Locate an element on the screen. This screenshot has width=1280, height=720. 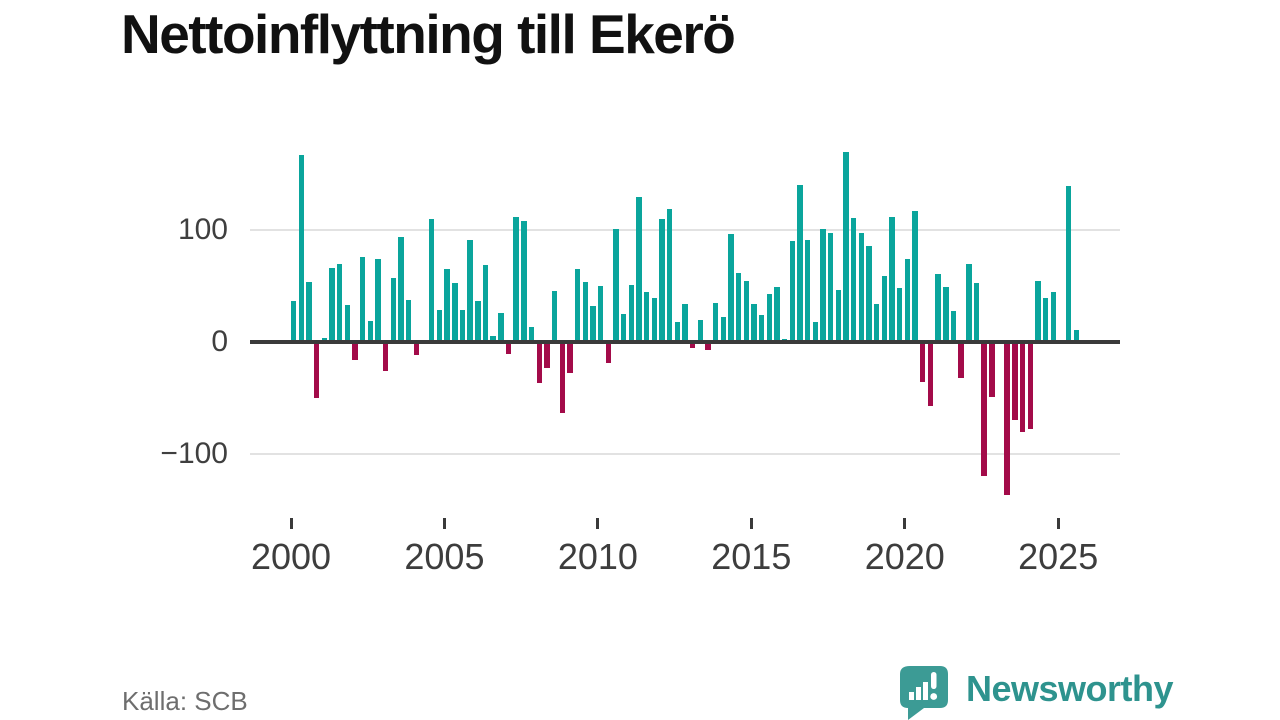
brand-name: Newsworthy is located at coordinates (1070, 688).